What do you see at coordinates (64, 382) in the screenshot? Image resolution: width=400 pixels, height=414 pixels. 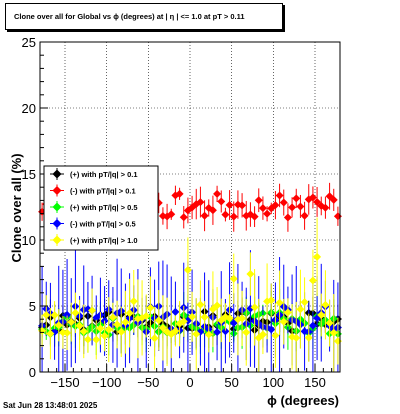 I see `x-tick-label: −150` at bounding box center [64, 382].